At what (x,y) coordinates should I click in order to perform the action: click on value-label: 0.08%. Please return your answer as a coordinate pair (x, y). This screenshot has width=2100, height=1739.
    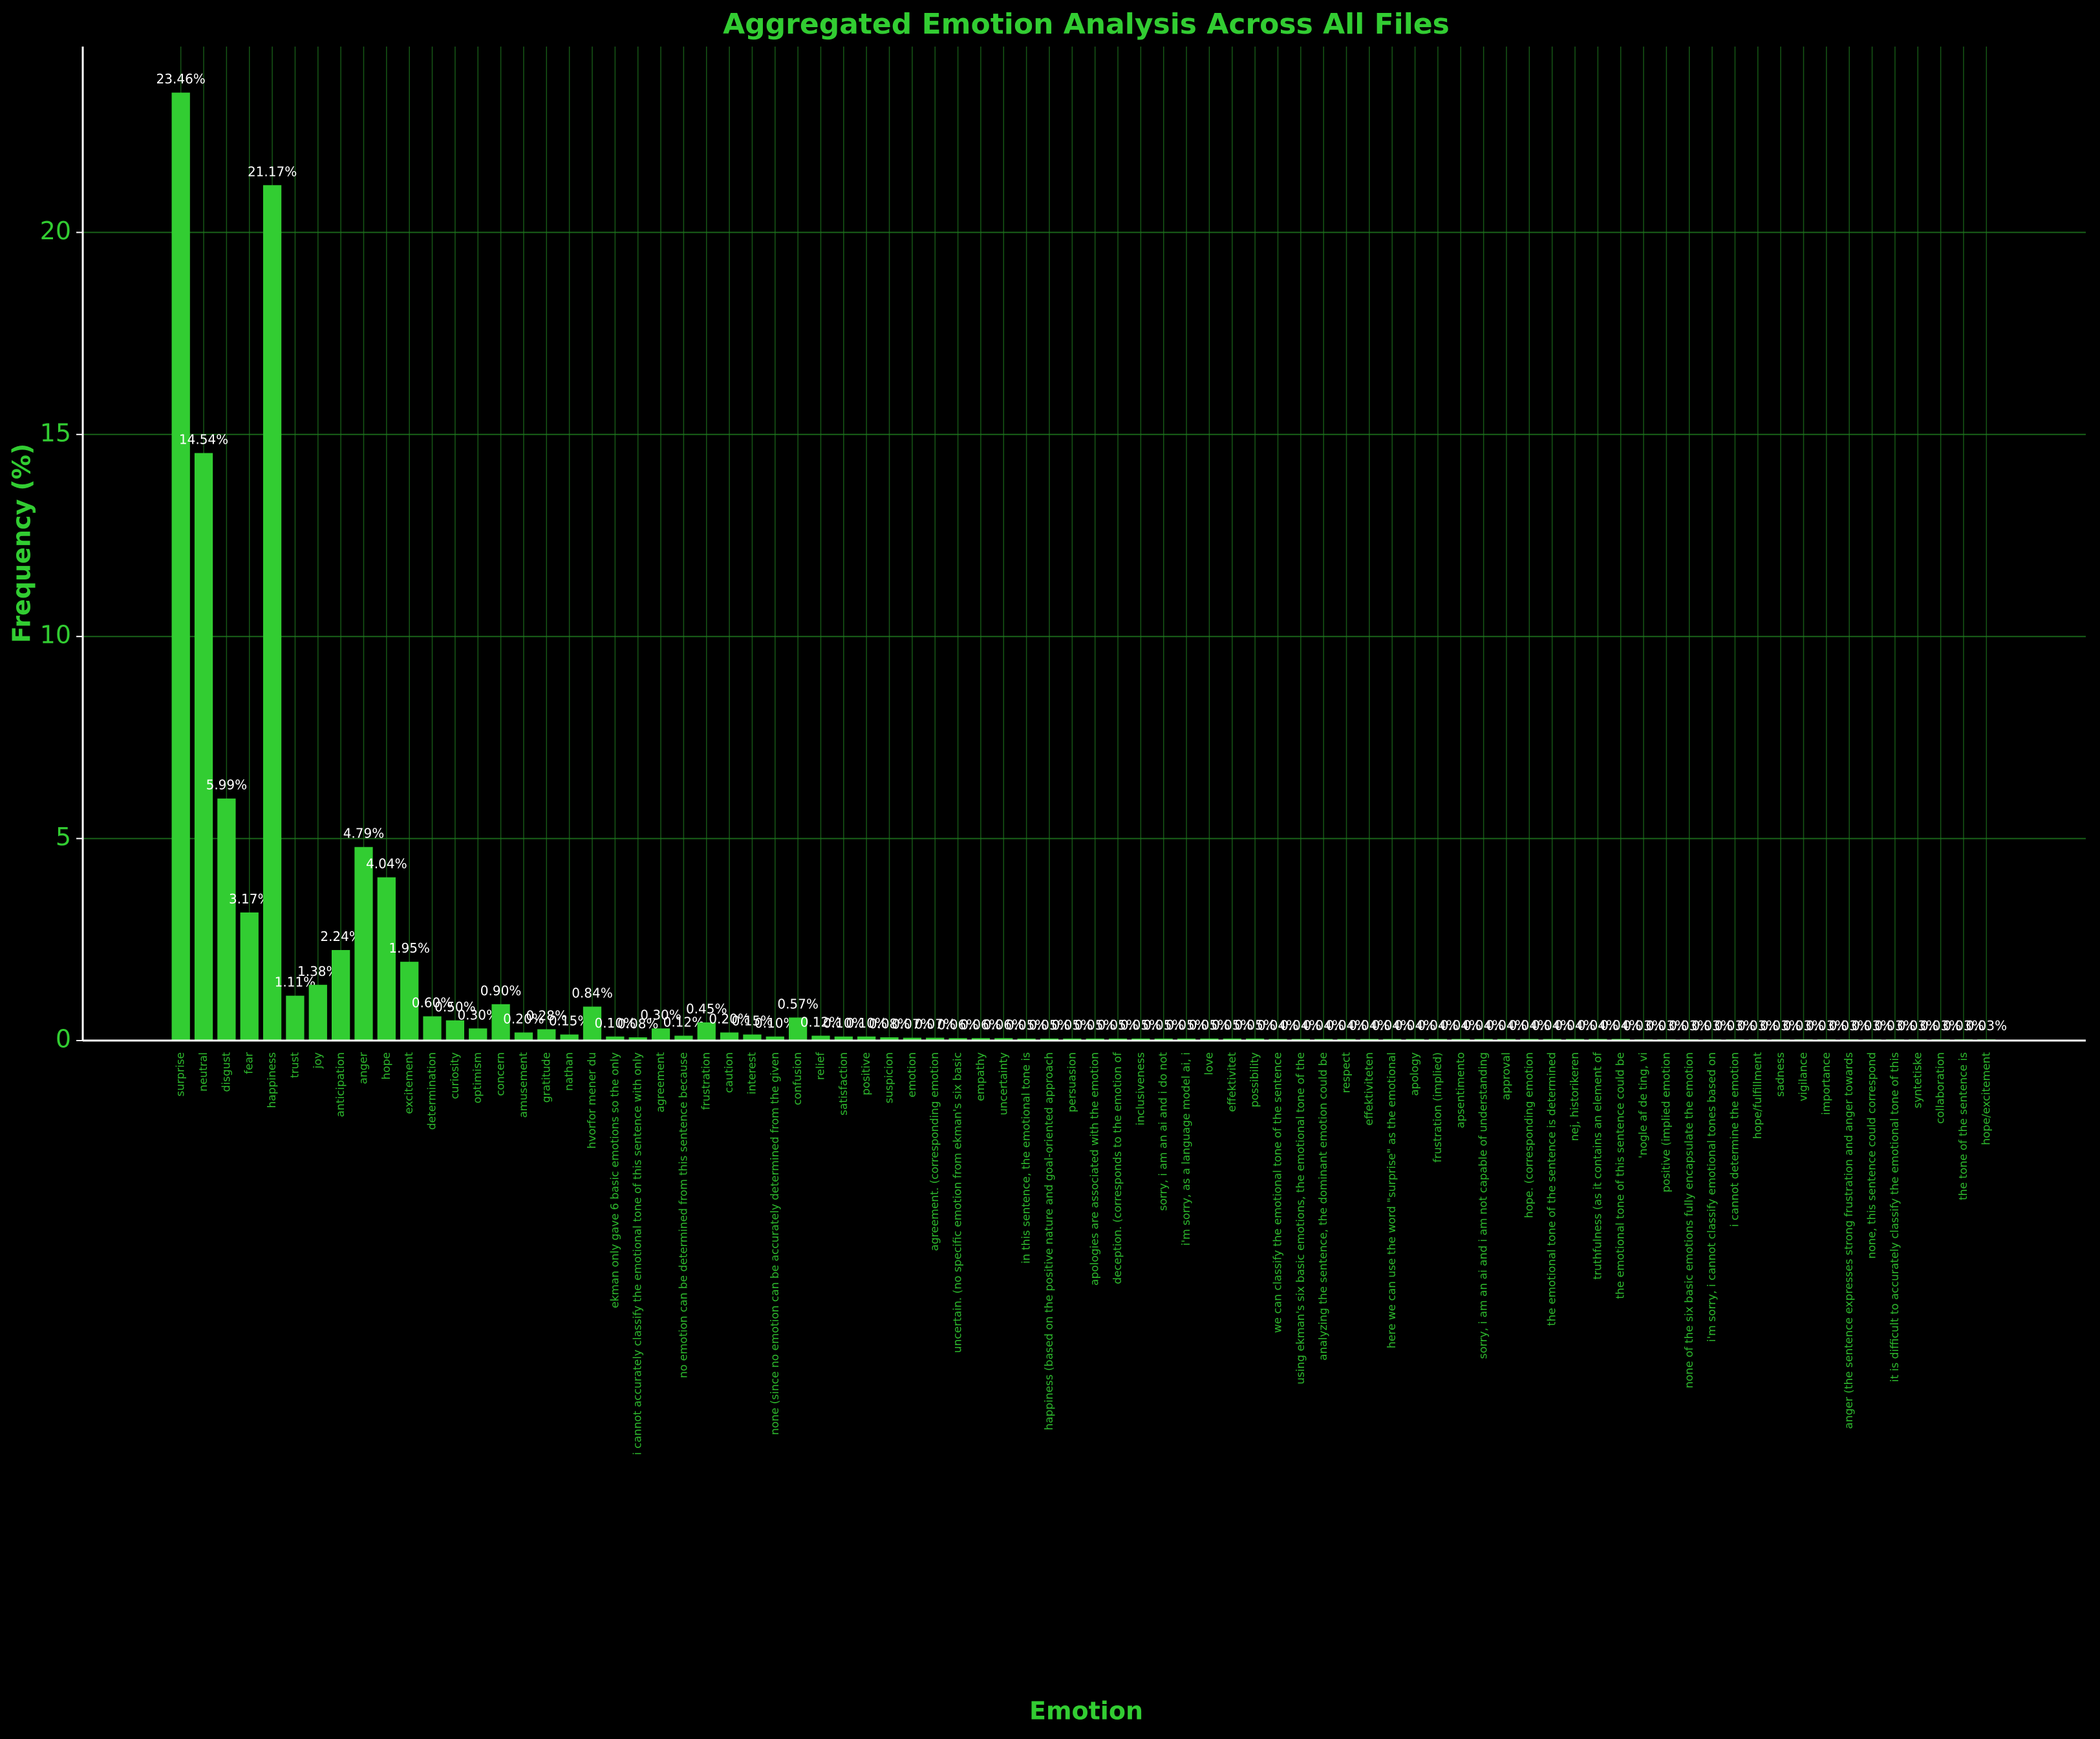
    Looking at the image, I should click on (638, 1024).